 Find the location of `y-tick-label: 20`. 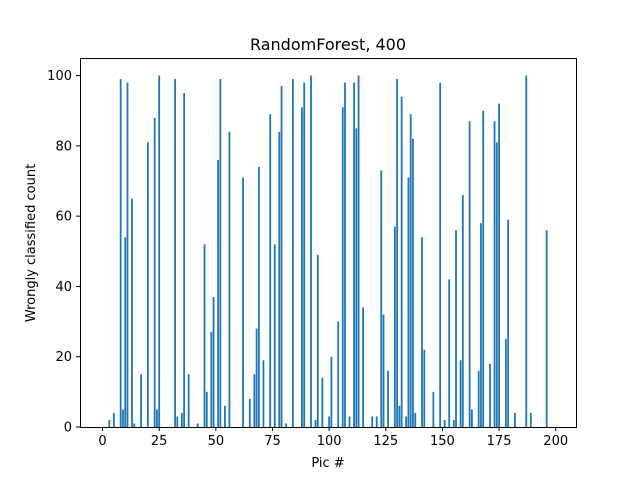

y-tick-label: 20 is located at coordinates (63, 357).